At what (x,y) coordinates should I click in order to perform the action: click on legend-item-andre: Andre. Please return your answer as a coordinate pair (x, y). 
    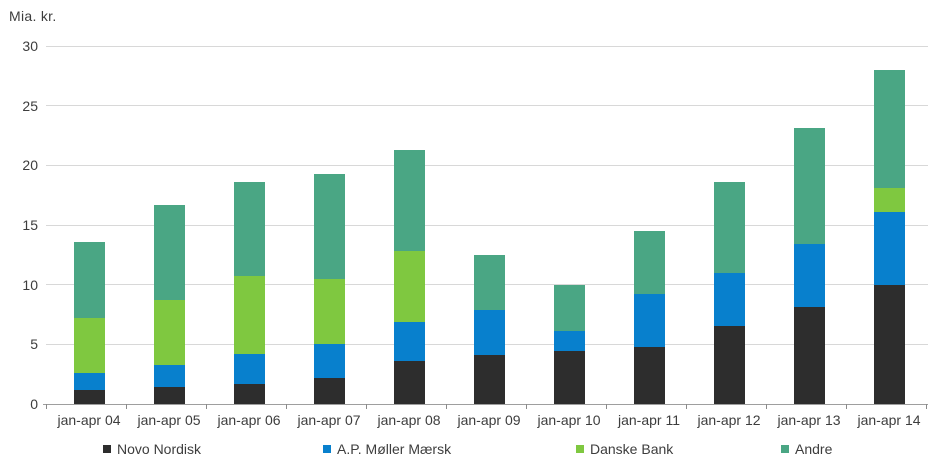
    Looking at the image, I should click on (806, 448).